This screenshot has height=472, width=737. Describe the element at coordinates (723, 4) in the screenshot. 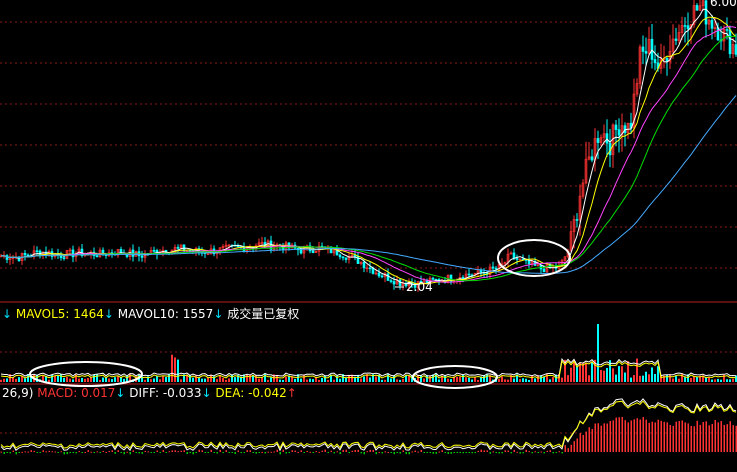

I see `high-price-label: 6.00` at that location.